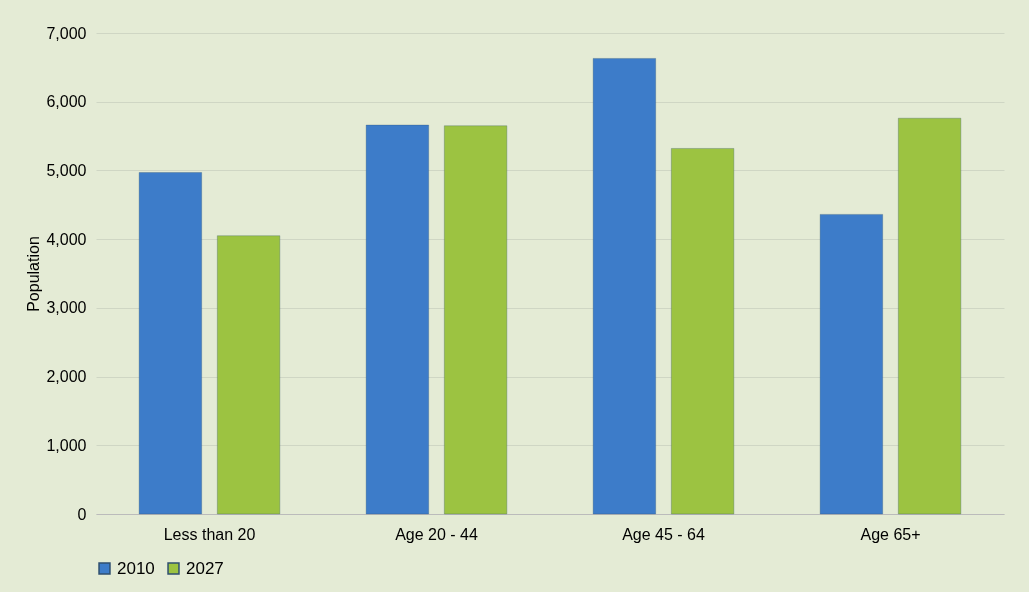 This screenshot has height=592, width=1029. I want to click on x-tick-label: Less than 20, so click(209, 534).